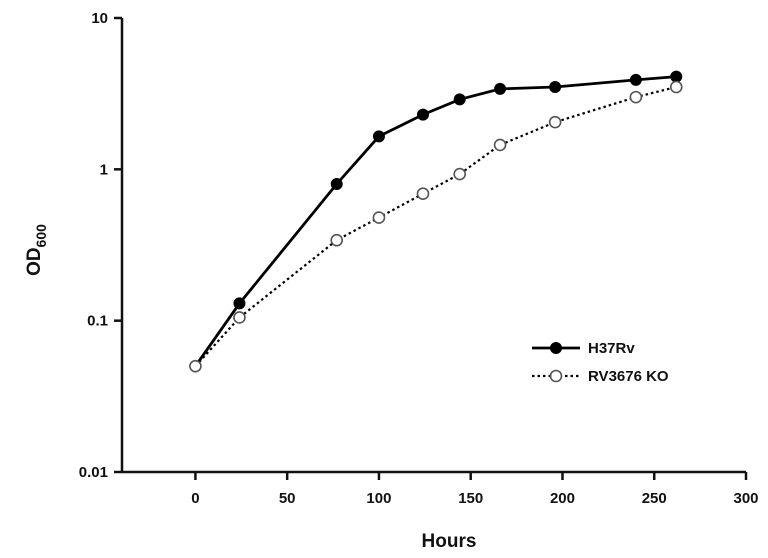 Image resolution: width=768 pixels, height=558 pixels. Describe the element at coordinates (97, 321) in the screenshot. I see `y-tick-label: 0.1` at that location.